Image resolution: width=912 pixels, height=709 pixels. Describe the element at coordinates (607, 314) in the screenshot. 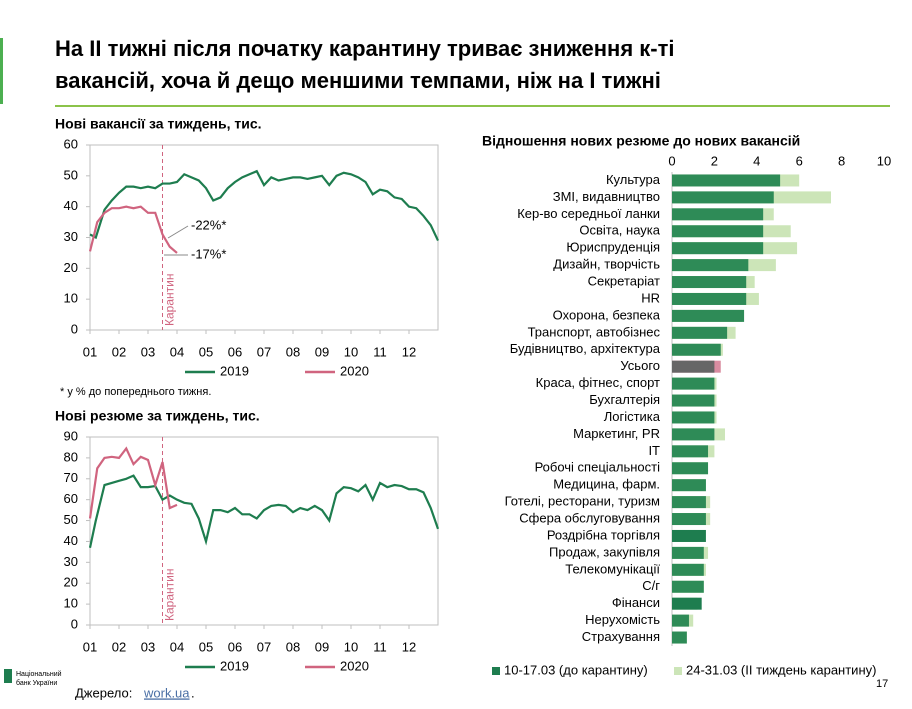

I see `category-label: Охорона, безпека` at that location.